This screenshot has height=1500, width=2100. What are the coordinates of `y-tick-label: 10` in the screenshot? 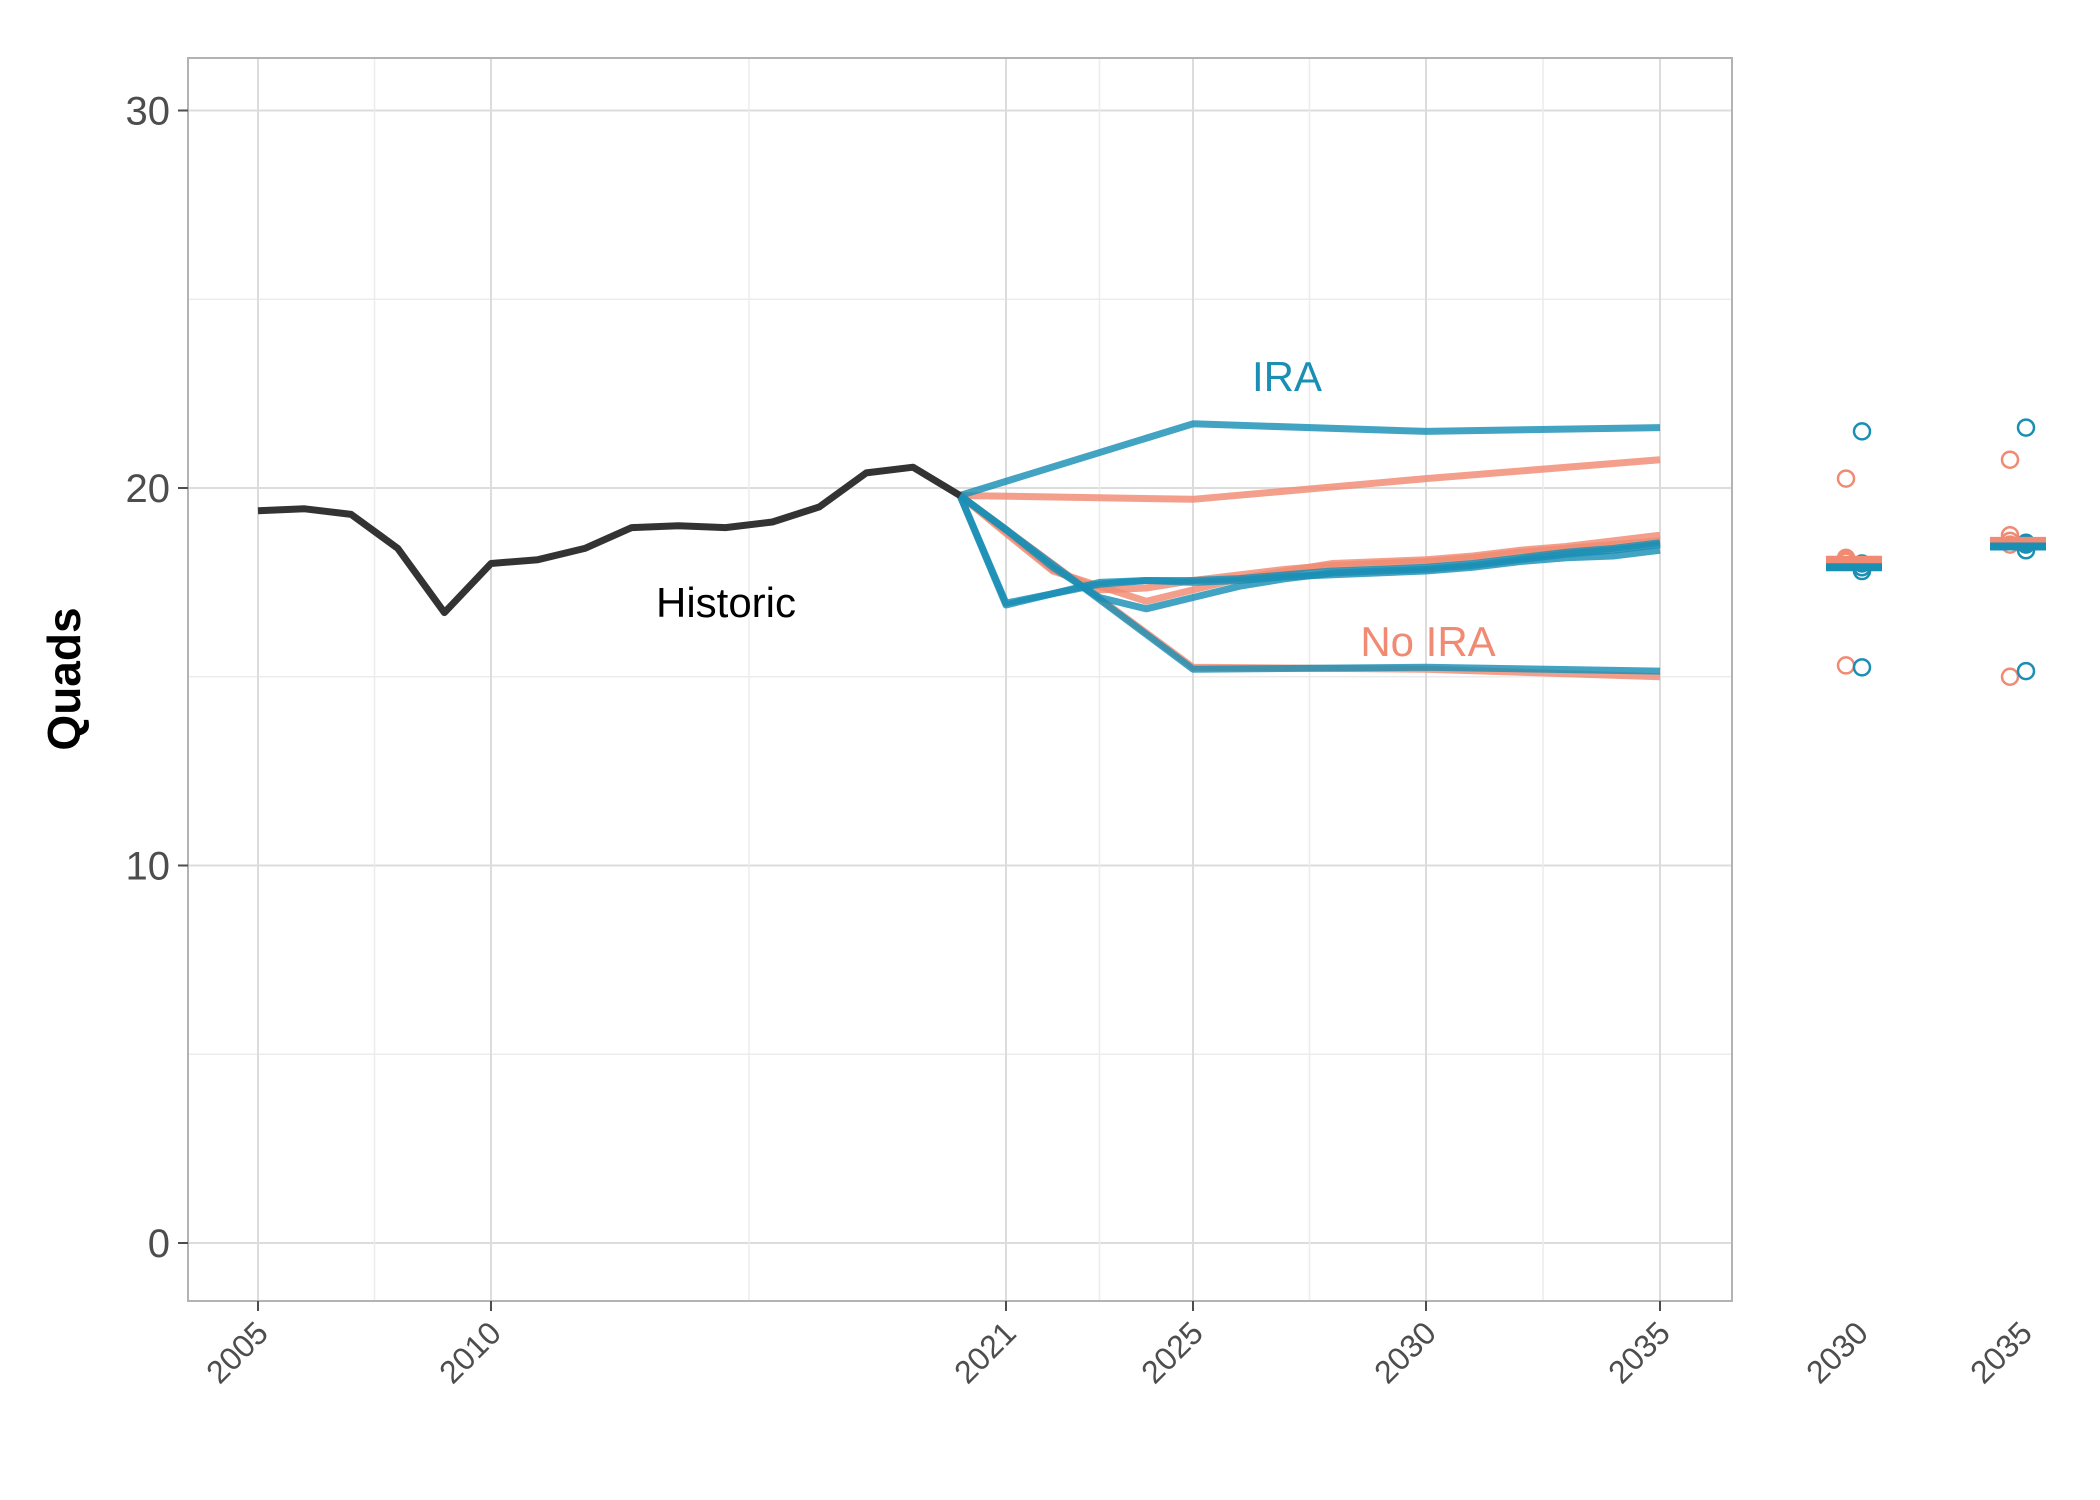 It's located at (148, 867).